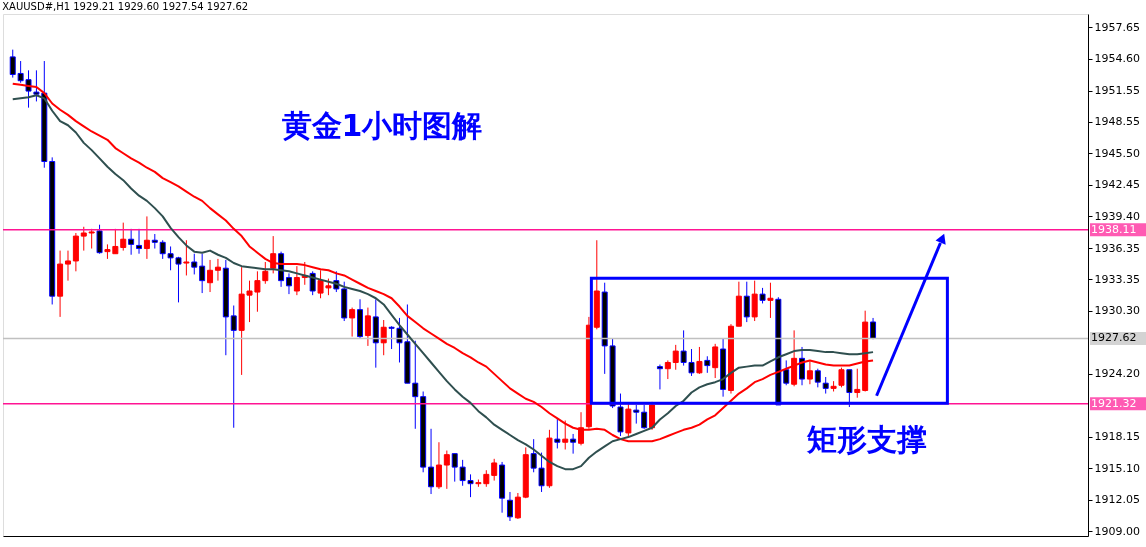  Describe the element at coordinates (1117, 59) in the screenshot. I see `y-tick-label: 1954.60` at that location.